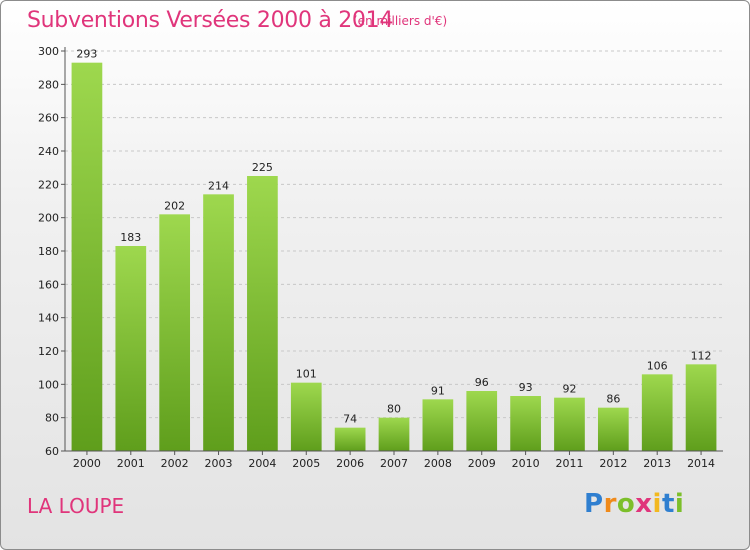 This screenshot has width=750, height=550. What do you see at coordinates (262, 463) in the screenshot?
I see `x-tick-label: 2004` at bounding box center [262, 463].